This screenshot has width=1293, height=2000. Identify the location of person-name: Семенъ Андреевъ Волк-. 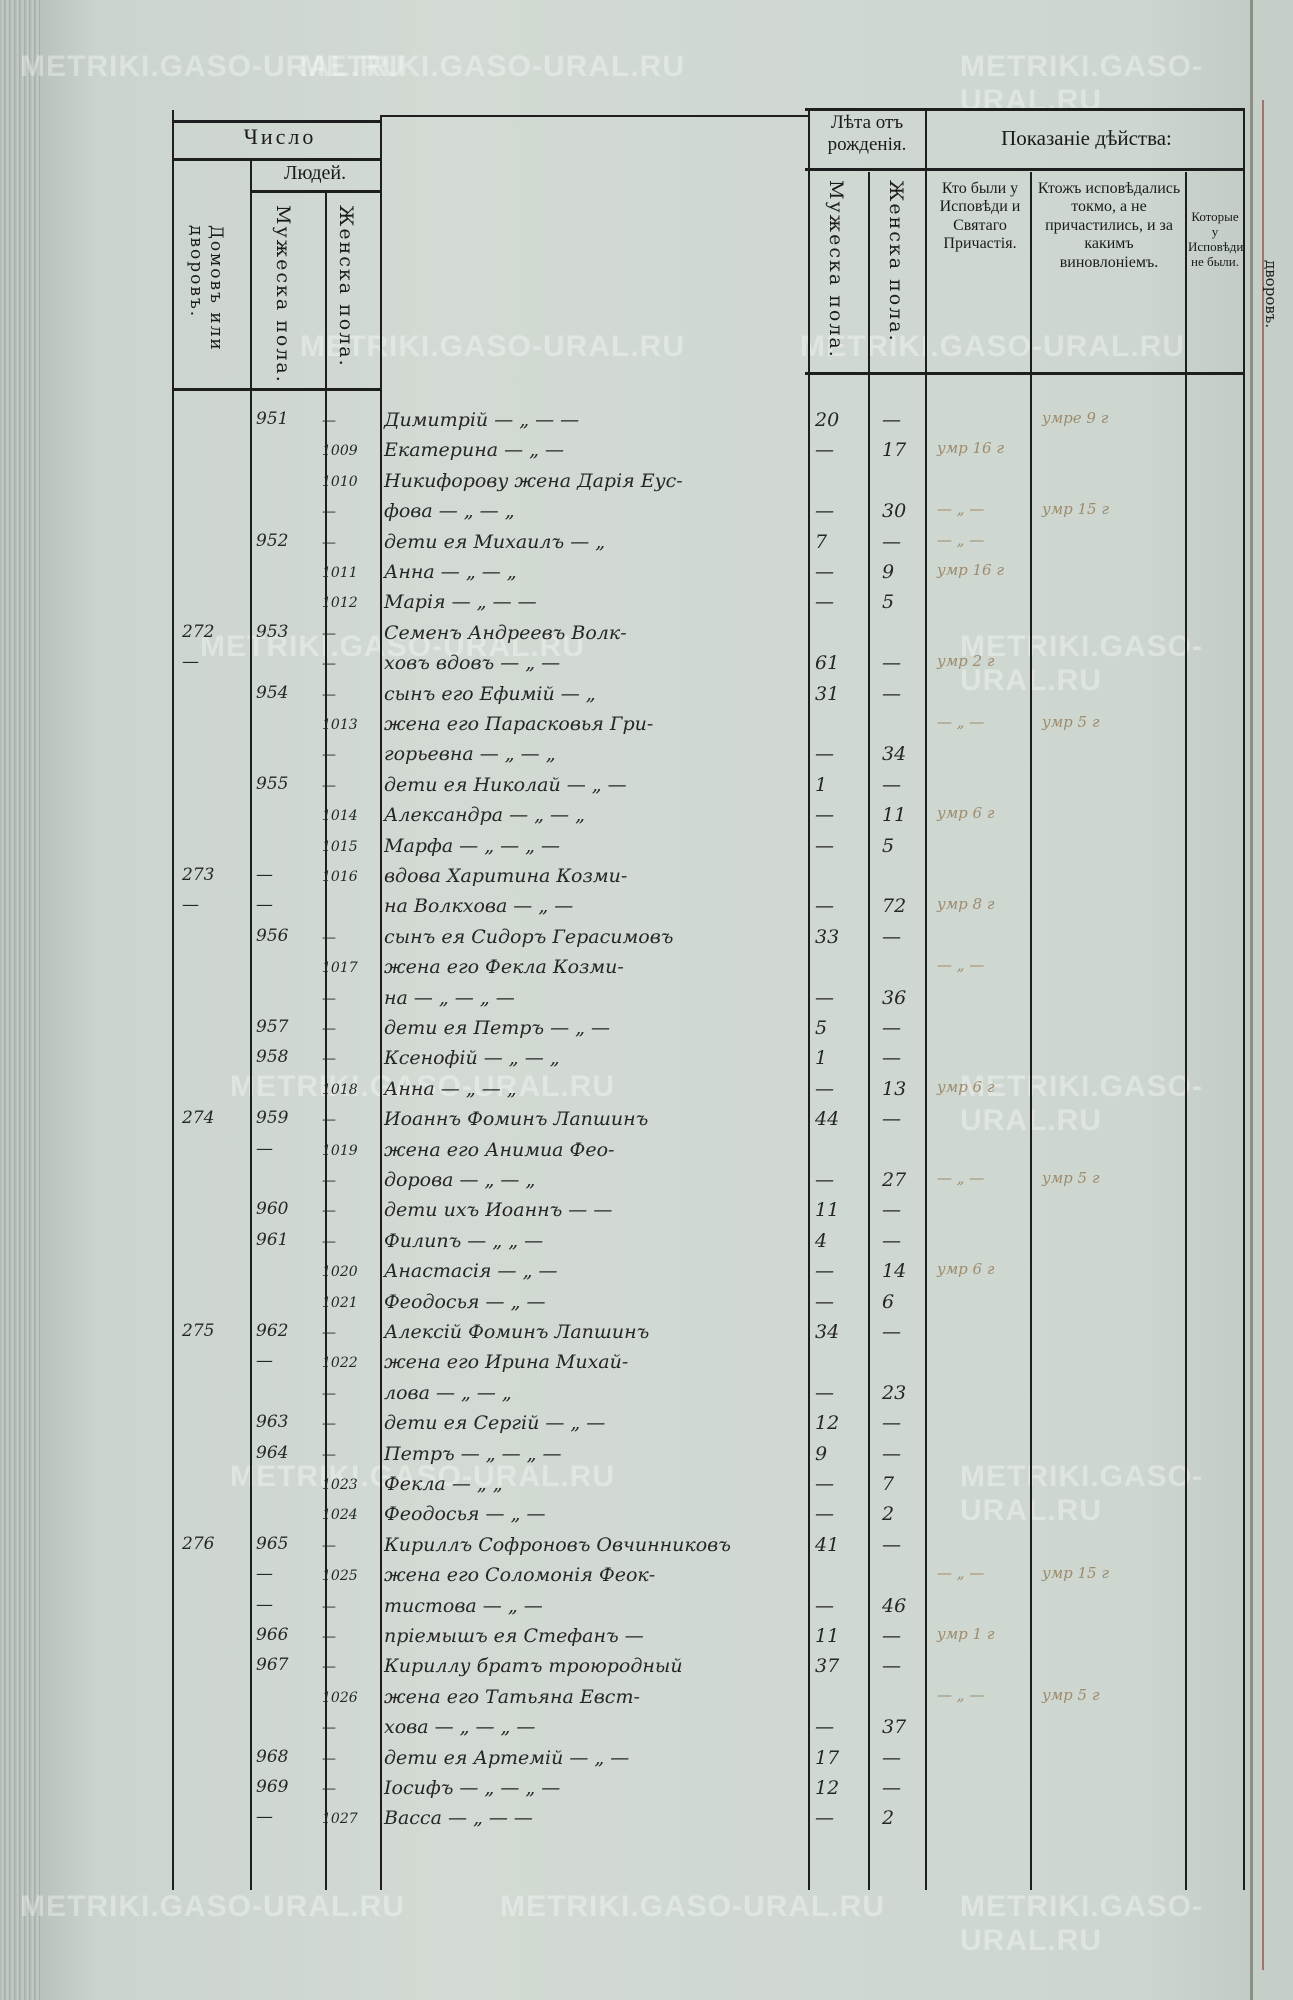
(505, 632).